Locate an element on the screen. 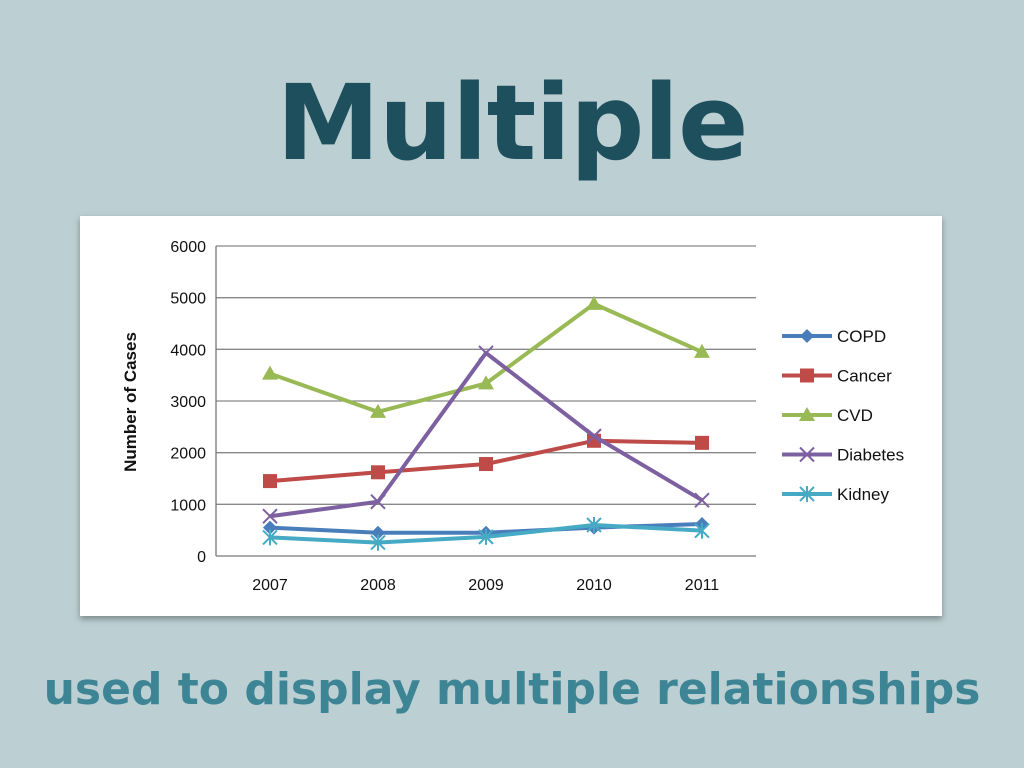 The image size is (1024, 768). x-axis-ticks: 2007 2008 2009 2010 2011 is located at coordinates (485, 585).